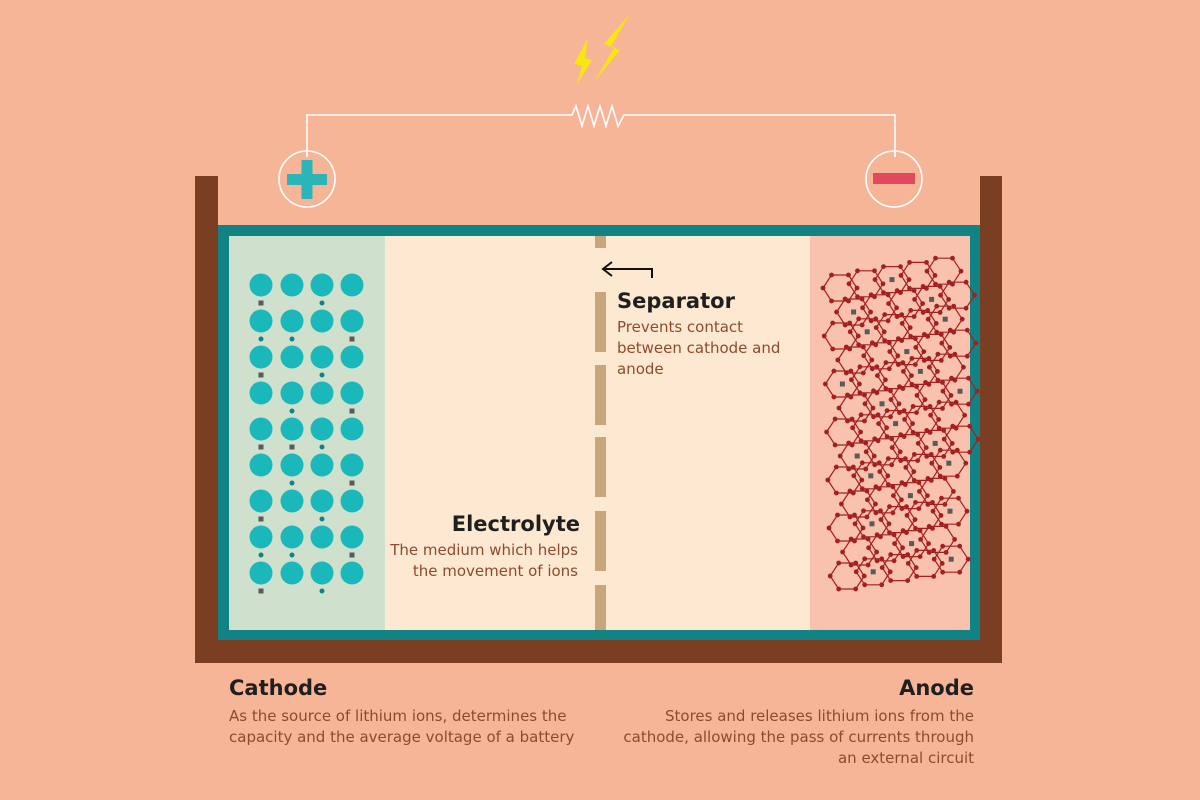  What do you see at coordinates (600, 433) in the screenshot?
I see `separator-membrane` at bounding box center [600, 433].